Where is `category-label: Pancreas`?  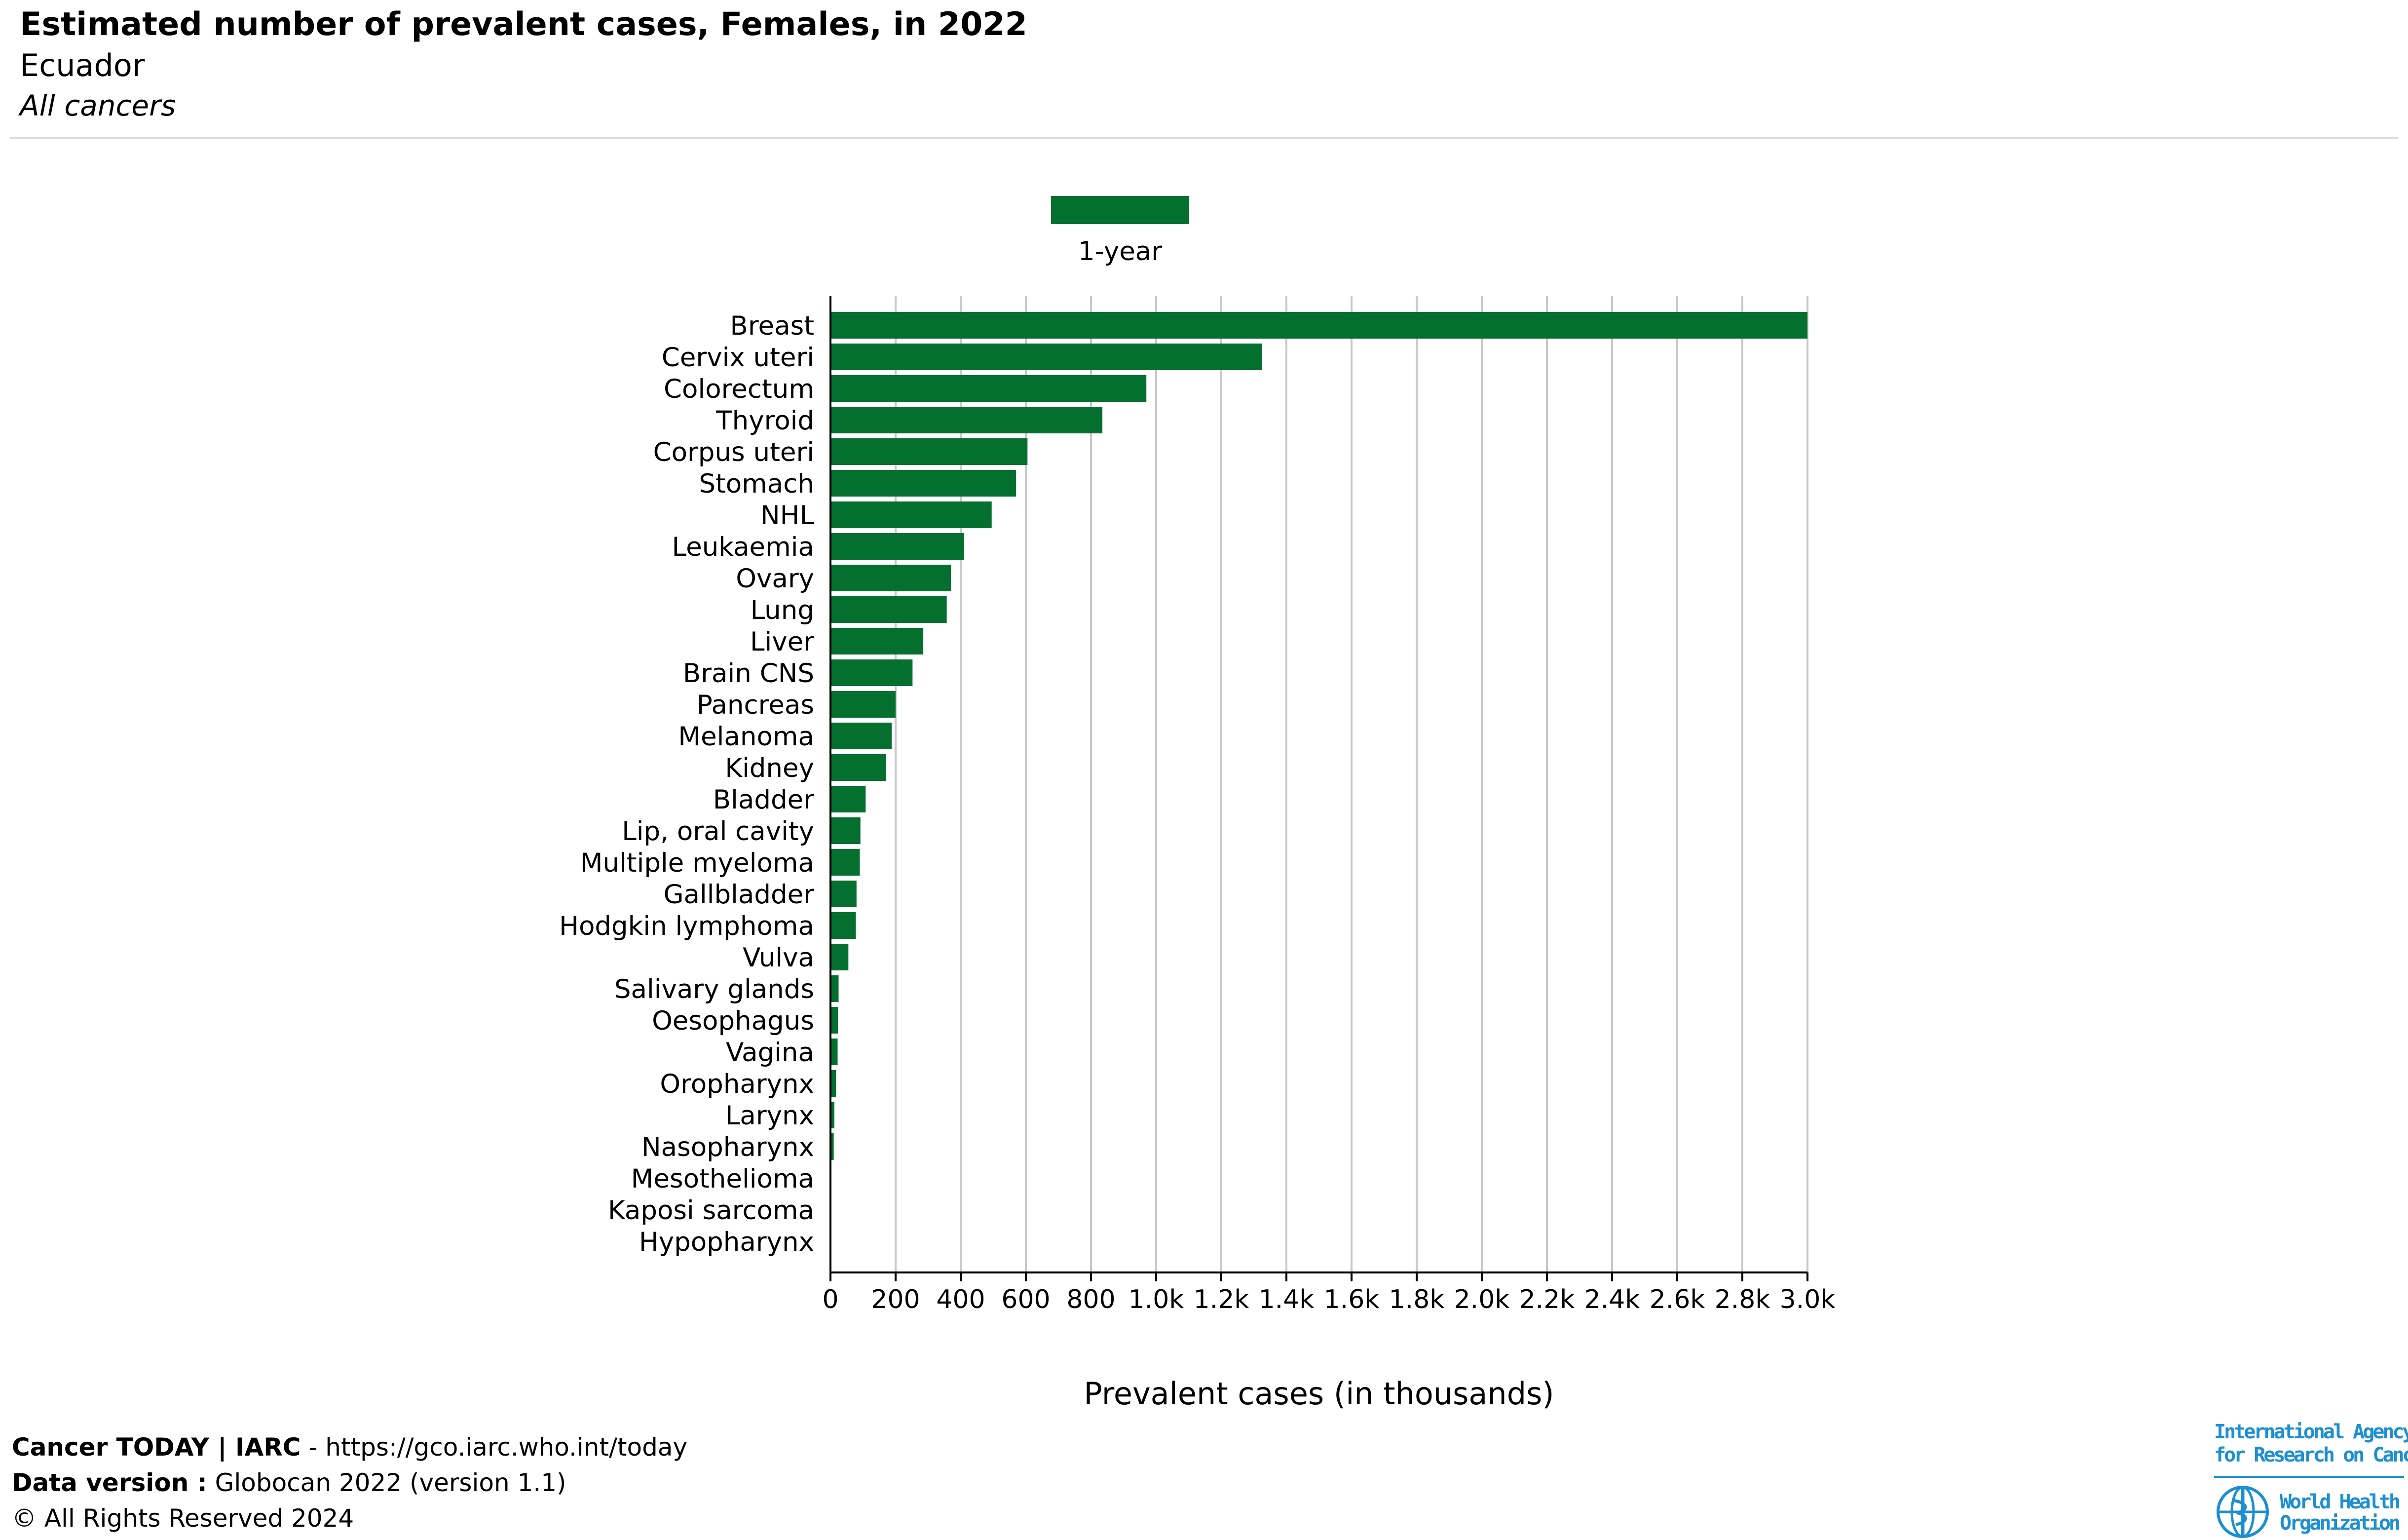
category-label: Pancreas is located at coordinates (756, 705).